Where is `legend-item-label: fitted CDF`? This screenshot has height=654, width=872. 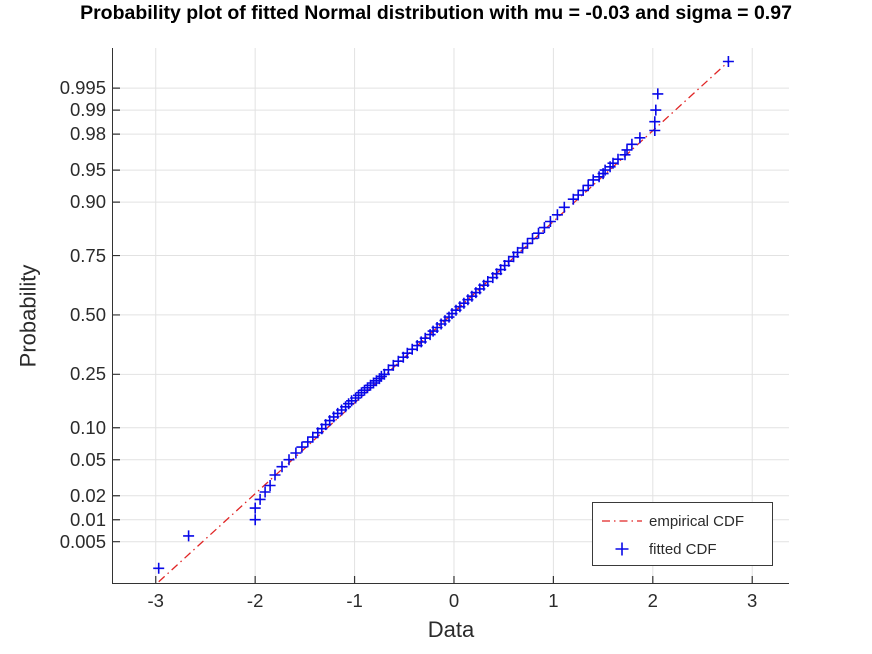 legend-item-label: fitted CDF is located at coordinates (683, 549).